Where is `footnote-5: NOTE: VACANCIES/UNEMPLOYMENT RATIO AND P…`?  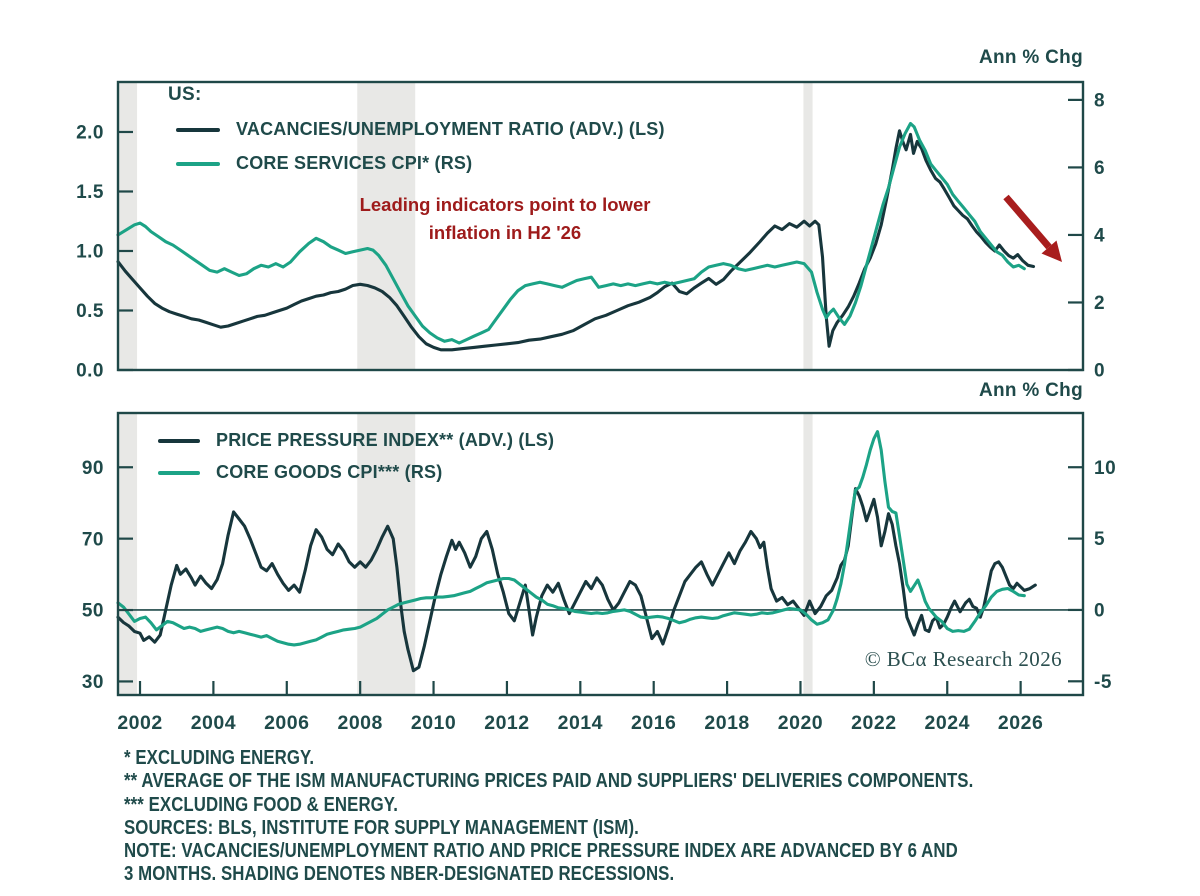 footnote-5: NOTE: VACANCIES/UNEMPLOYMENT RATIO AND P… is located at coordinates (541, 851).